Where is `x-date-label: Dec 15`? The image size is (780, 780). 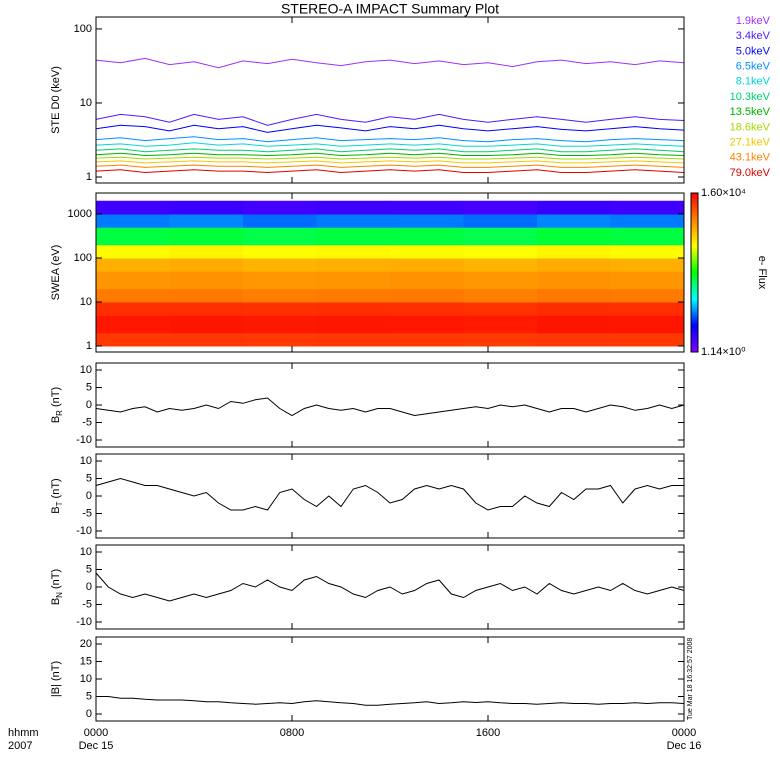
x-date-label: Dec 15 is located at coordinates (96, 746).